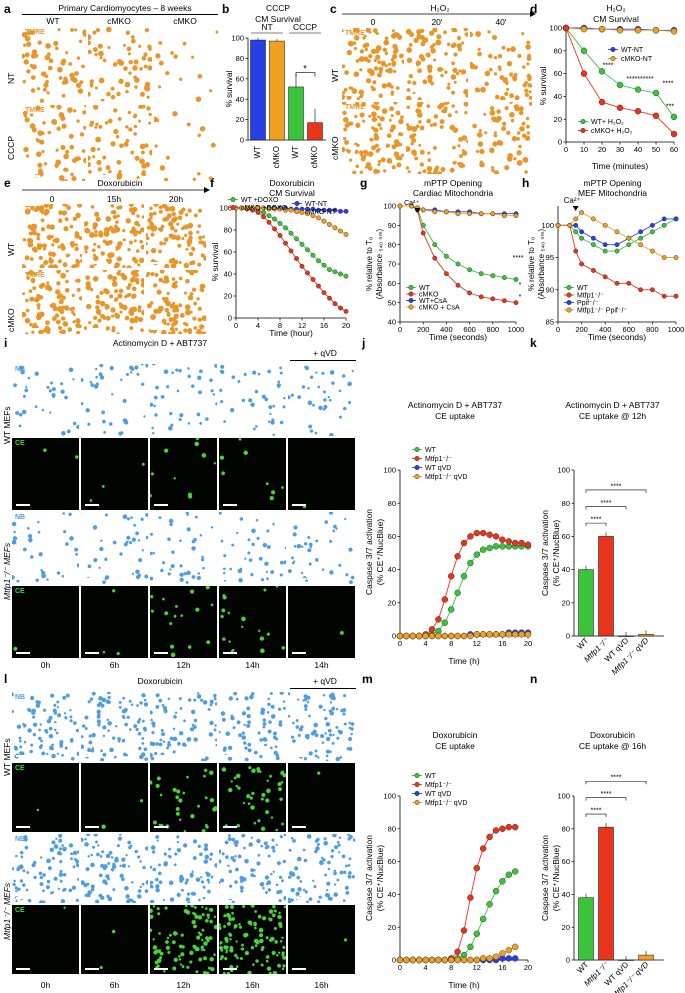  I want to click on panel-j-xtick-label: 0, so click(400, 643).